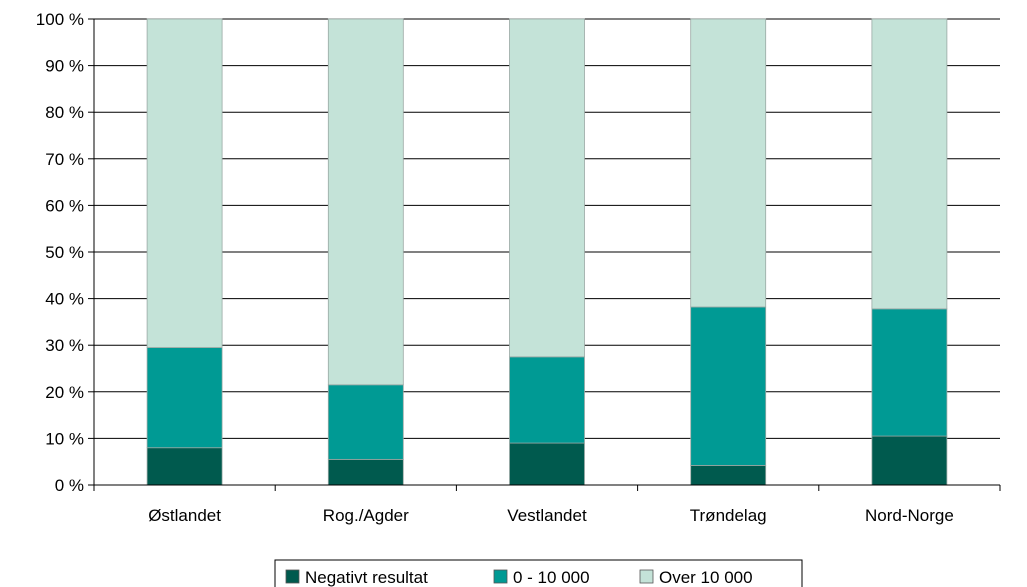 Image resolution: width=1027 pixels, height=587 pixels. What do you see at coordinates (547, 515) in the screenshot?
I see `x-tick-label: Vestlandet` at bounding box center [547, 515].